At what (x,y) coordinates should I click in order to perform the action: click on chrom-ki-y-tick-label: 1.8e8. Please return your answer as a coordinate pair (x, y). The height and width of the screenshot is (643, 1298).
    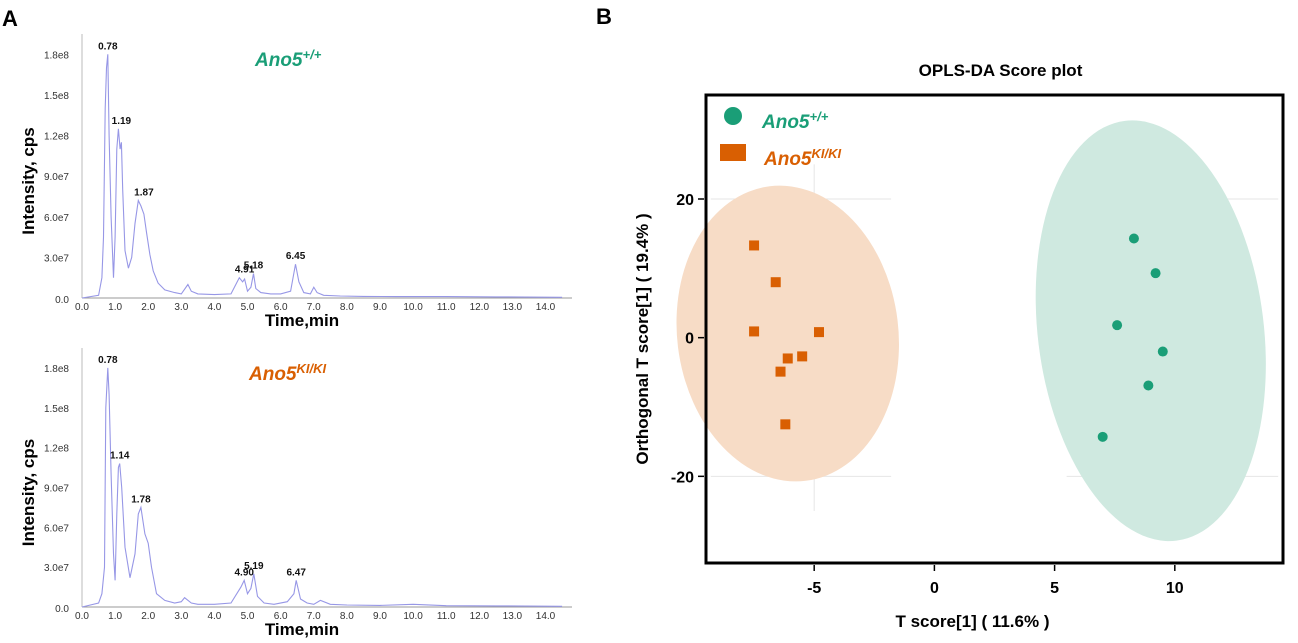
    Looking at the image, I should click on (56, 369).